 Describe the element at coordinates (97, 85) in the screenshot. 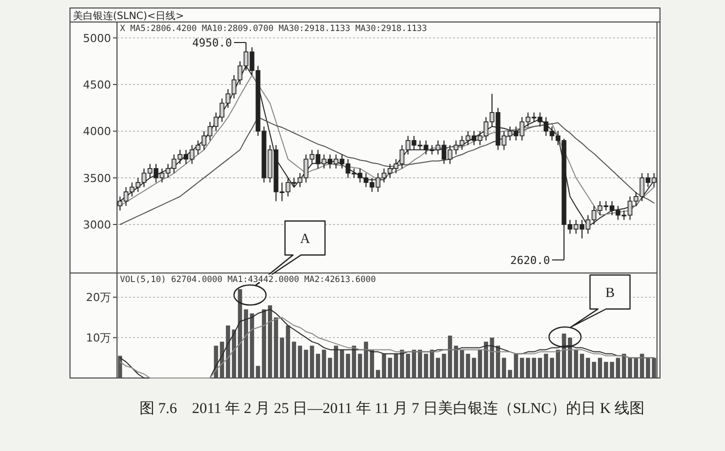

I see `y-tick-label: 4500` at that location.